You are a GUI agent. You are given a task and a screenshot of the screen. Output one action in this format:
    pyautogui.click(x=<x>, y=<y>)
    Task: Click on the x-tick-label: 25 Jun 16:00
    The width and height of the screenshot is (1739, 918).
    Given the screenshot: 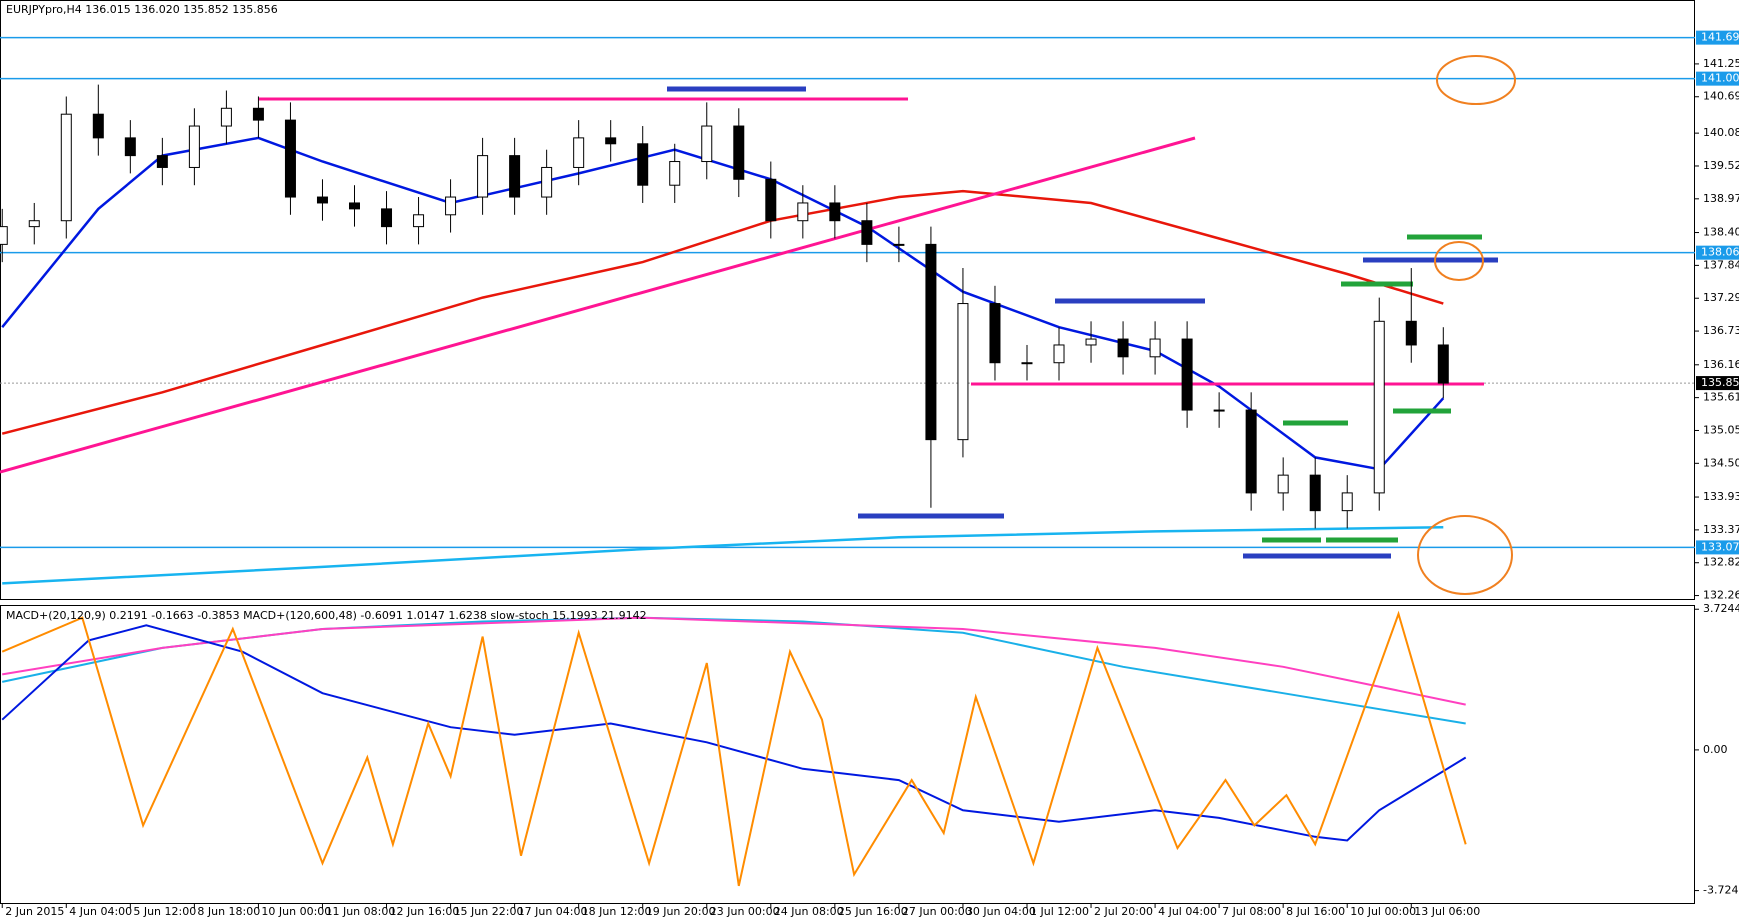 What is the action you would take?
    pyautogui.click(x=873, y=911)
    